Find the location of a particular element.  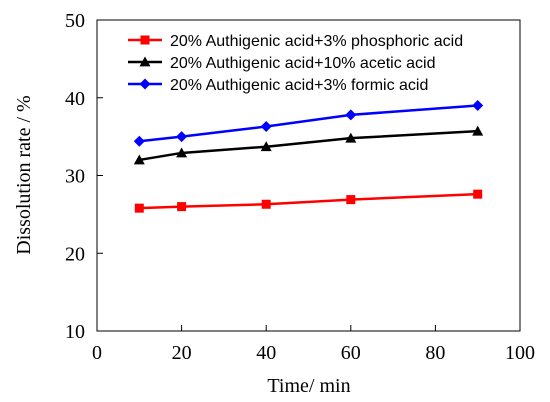

legend-label: 20% Authigenic acid+3% formic acid is located at coordinates (299, 85).